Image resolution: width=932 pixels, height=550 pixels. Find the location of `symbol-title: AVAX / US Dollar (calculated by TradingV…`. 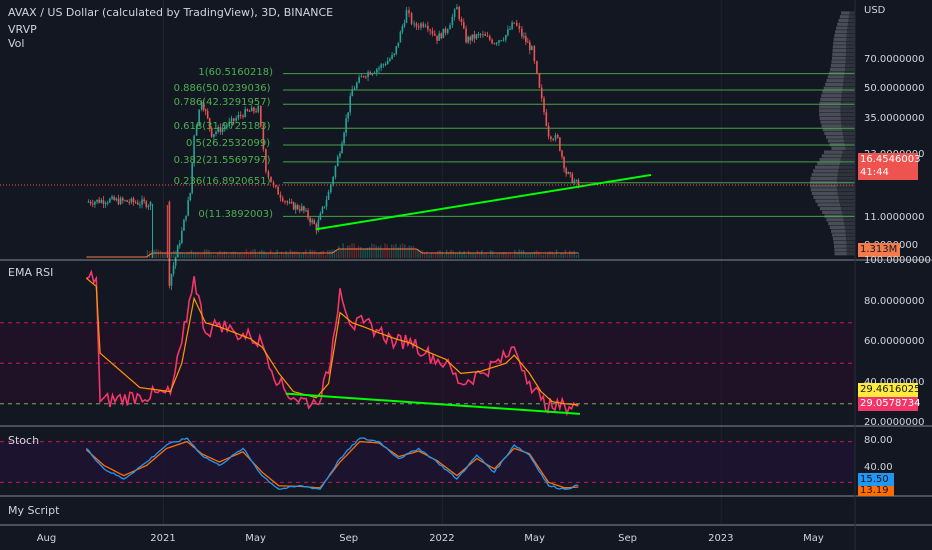

symbol-title: AVAX / US Dollar (calculated by TradingV… is located at coordinates (171, 12).